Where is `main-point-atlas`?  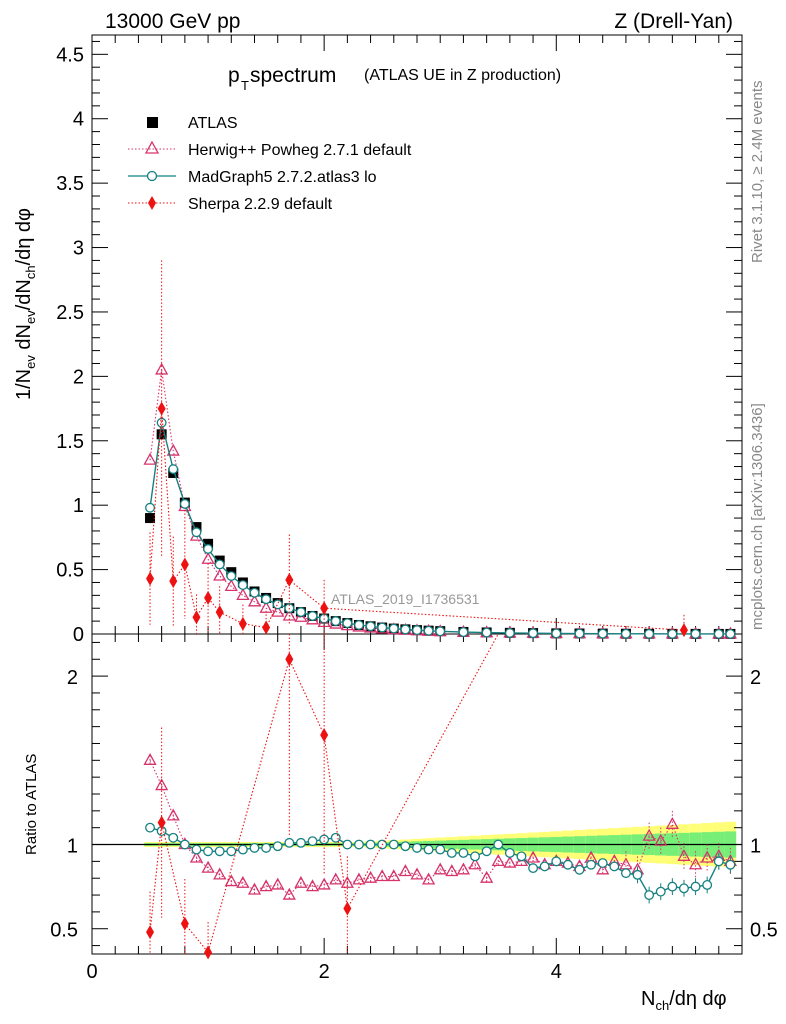 main-point-atlas is located at coordinates (161, 434).